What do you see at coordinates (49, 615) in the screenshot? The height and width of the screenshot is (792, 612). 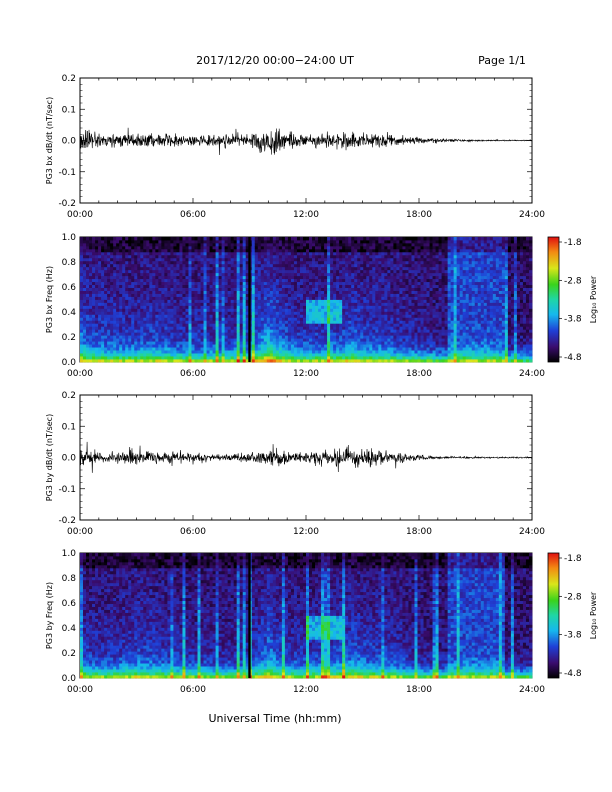 I see `y-axis-label: PG3 by Freq (Hz)` at bounding box center [49, 615].